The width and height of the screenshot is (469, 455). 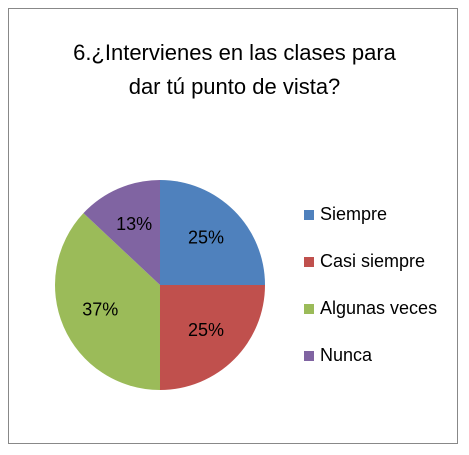 I want to click on data-label: 37%, so click(x=100, y=310).